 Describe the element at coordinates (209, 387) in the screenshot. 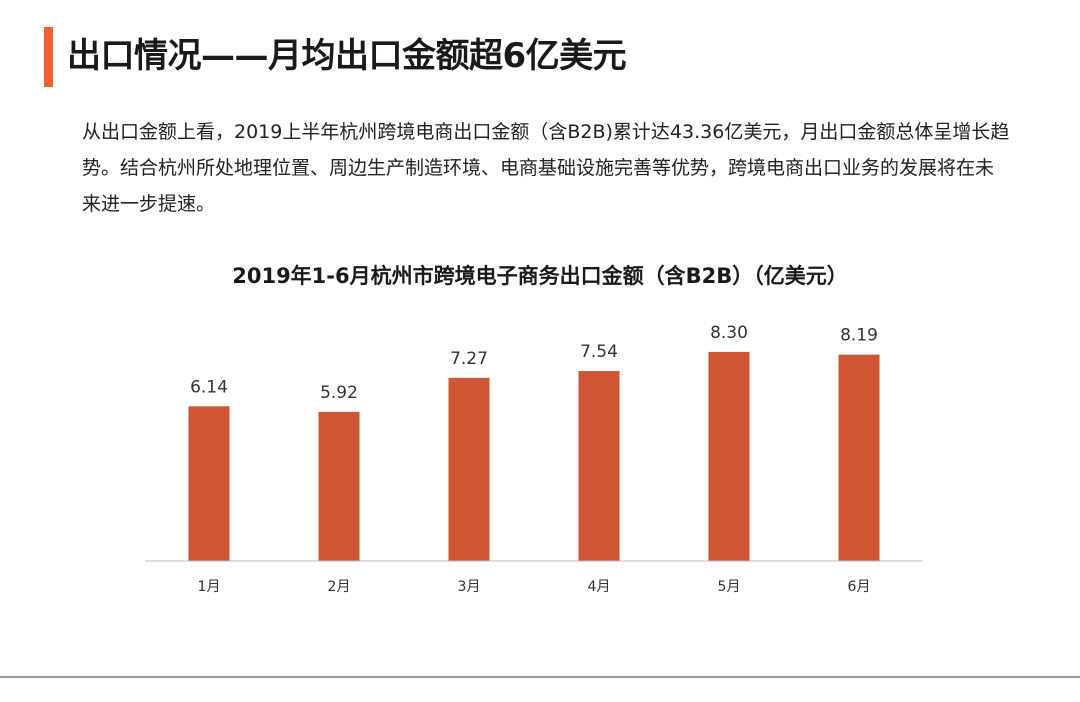

I see `bar-value-label-1: 6.14` at that location.